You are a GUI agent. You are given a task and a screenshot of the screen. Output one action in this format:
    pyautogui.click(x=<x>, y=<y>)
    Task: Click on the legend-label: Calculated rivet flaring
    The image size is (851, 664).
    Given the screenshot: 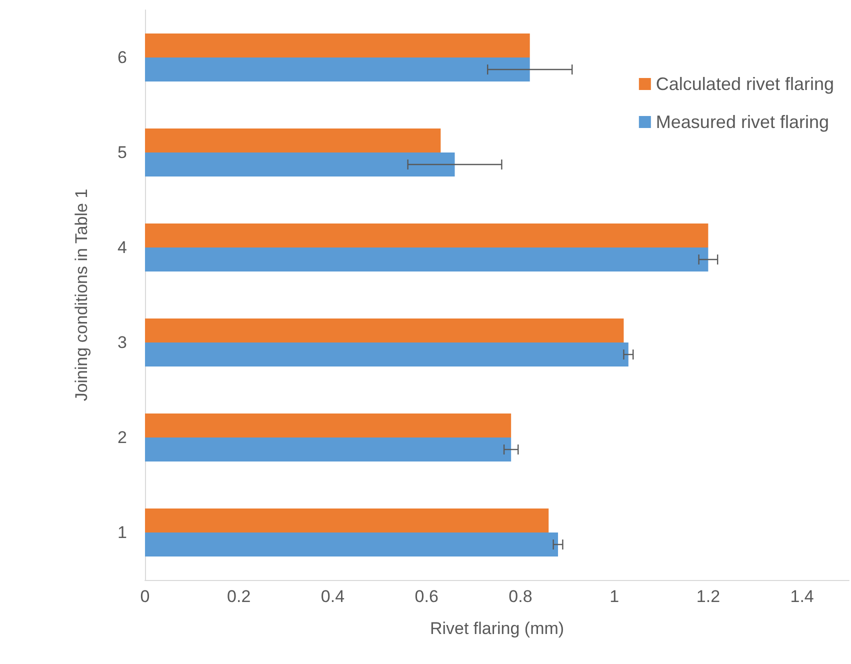 What is the action you would take?
    pyautogui.click(x=745, y=84)
    